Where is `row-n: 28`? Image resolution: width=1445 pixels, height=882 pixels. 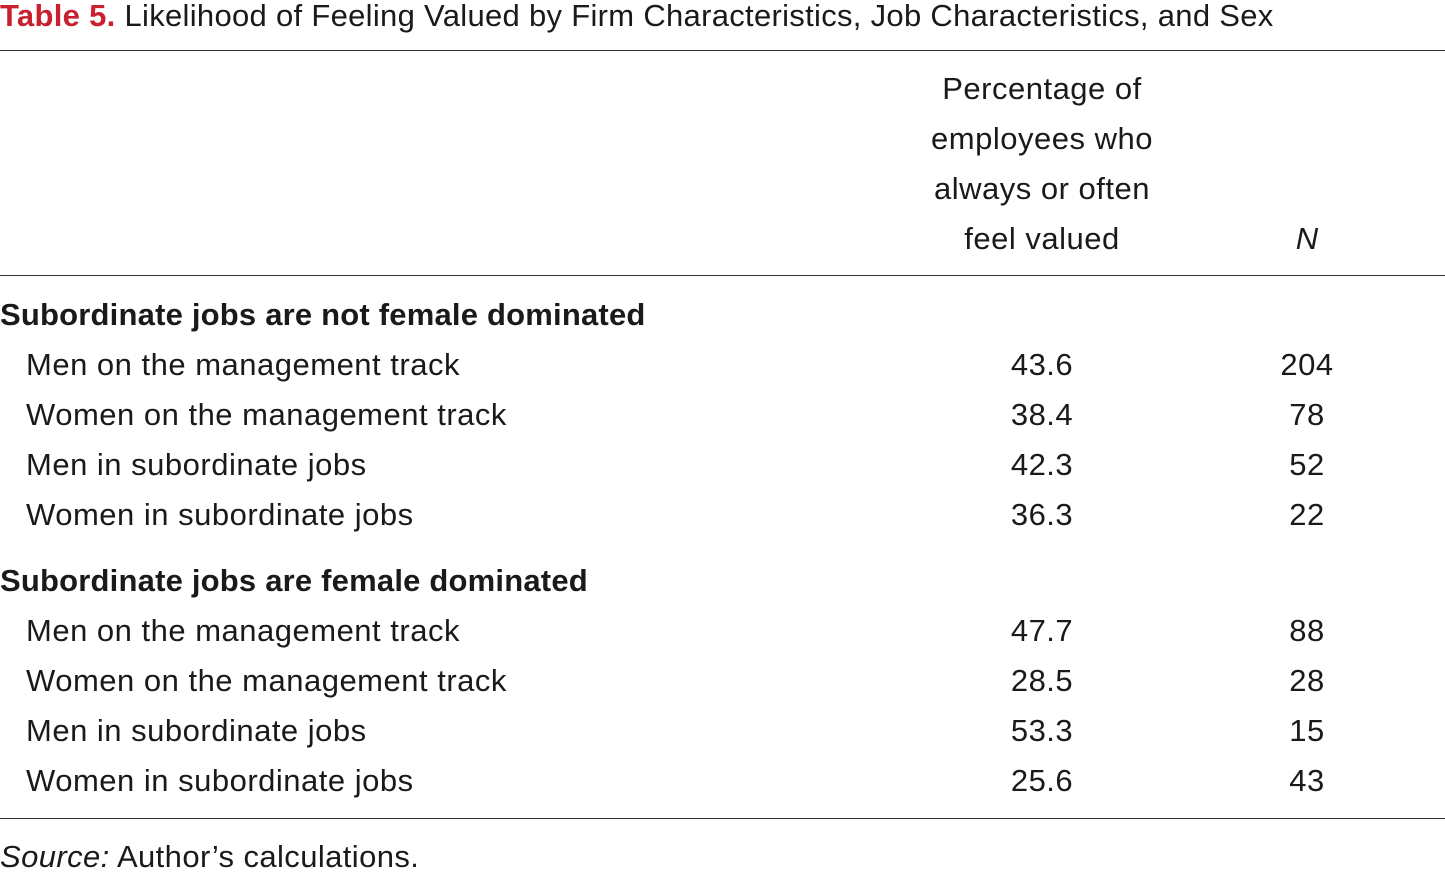 row-n: 28 is located at coordinates (1307, 680).